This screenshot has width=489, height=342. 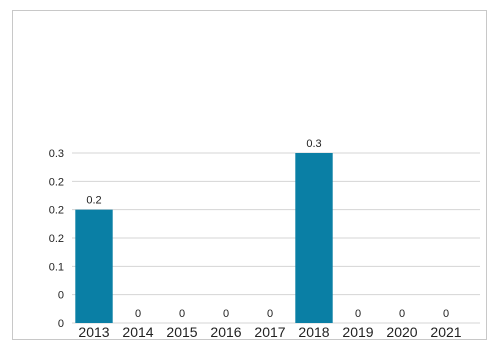 I want to click on x-tick-label-2018: 2018, so click(x=313, y=332).